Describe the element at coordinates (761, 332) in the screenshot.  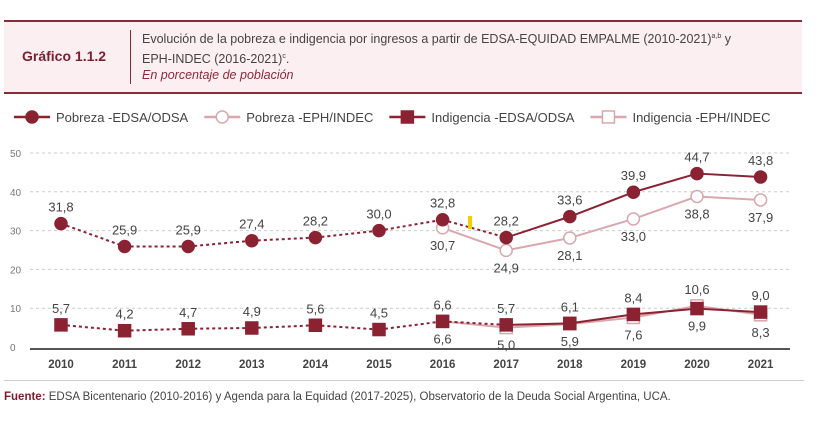
I see `data-label: 8,3` at that location.